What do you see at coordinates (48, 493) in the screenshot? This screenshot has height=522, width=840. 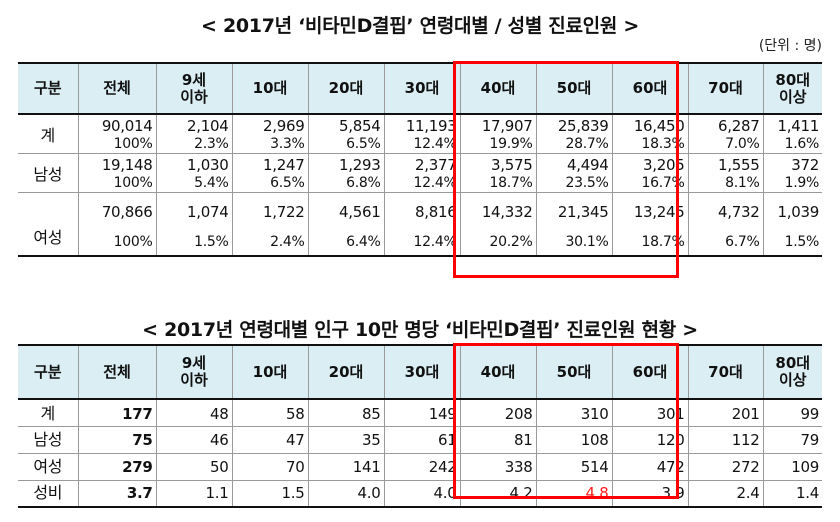 I see `row-label: 성비` at bounding box center [48, 493].